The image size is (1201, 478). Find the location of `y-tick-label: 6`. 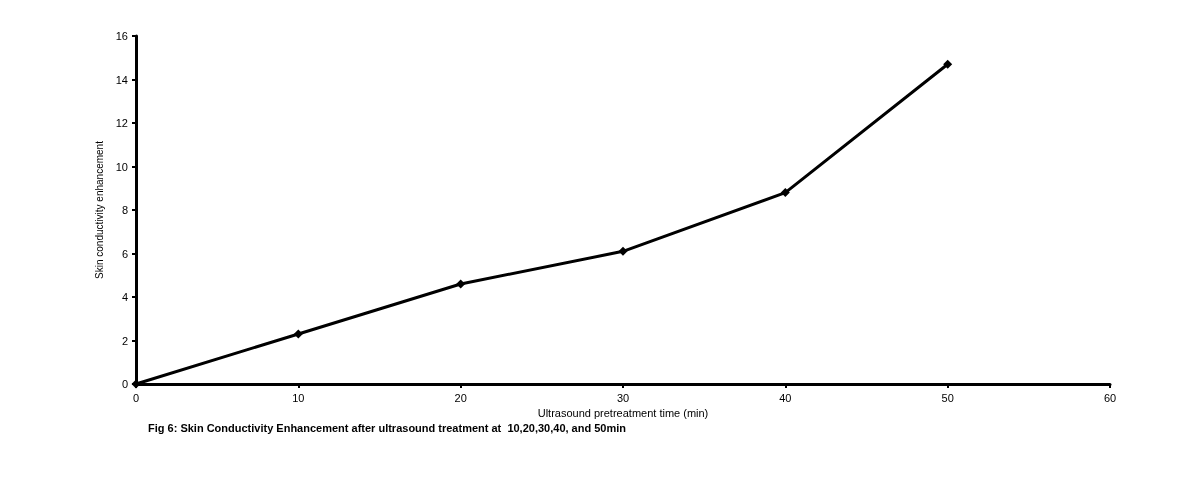

y-tick-label: 6 is located at coordinates (124, 253).